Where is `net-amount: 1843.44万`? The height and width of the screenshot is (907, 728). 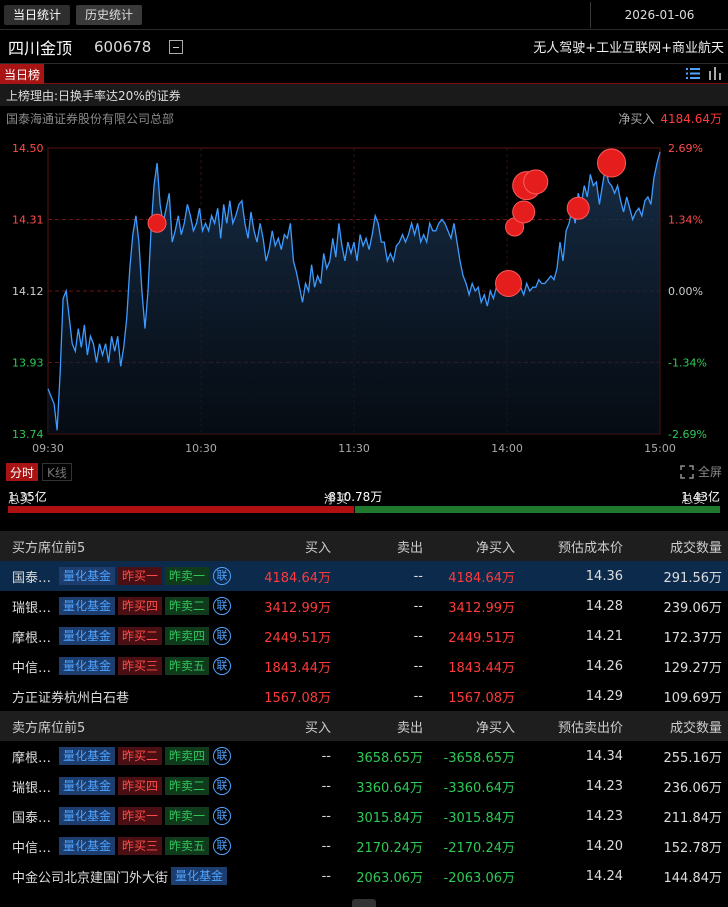
net-amount: 1843.44万 is located at coordinates (481, 668).